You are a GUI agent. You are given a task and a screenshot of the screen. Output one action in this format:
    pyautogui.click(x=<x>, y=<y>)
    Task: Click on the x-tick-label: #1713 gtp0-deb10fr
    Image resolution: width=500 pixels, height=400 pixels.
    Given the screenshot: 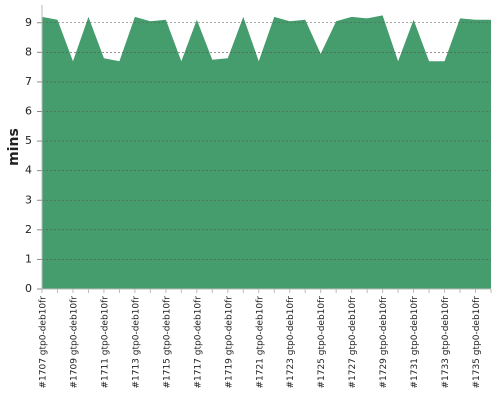 What is the action you would take?
    pyautogui.click(x=136, y=342)
    